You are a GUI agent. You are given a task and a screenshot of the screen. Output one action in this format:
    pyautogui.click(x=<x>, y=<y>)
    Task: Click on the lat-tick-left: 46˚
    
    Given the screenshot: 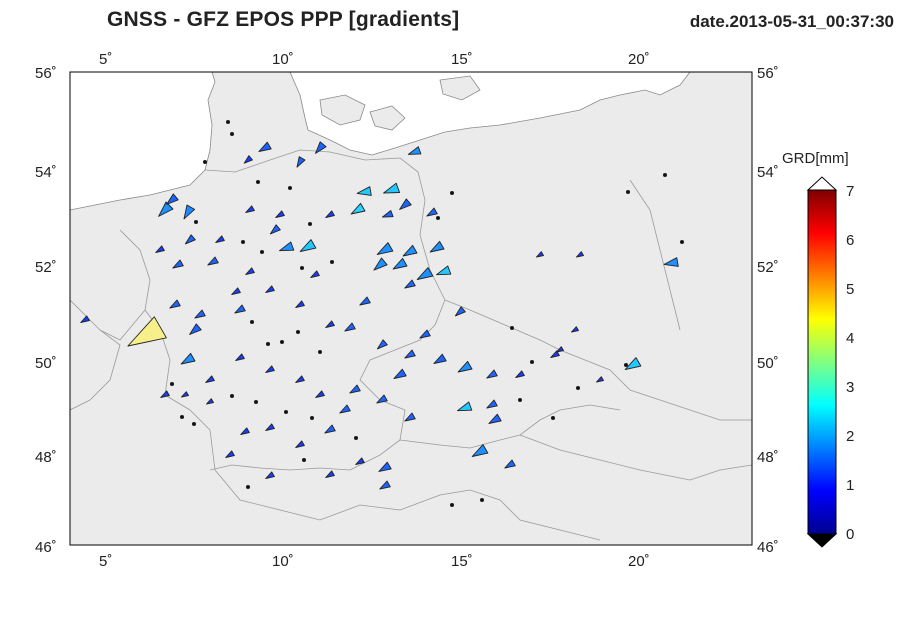 What is the action you would take?
    pyautogui.click(x=46, y=547)
    